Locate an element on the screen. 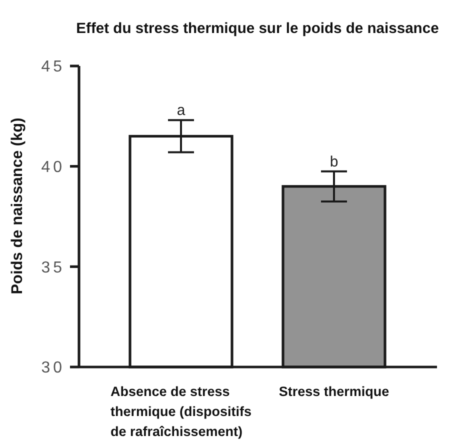  y-tick-label: 35 is located at coordinates (53, 267).